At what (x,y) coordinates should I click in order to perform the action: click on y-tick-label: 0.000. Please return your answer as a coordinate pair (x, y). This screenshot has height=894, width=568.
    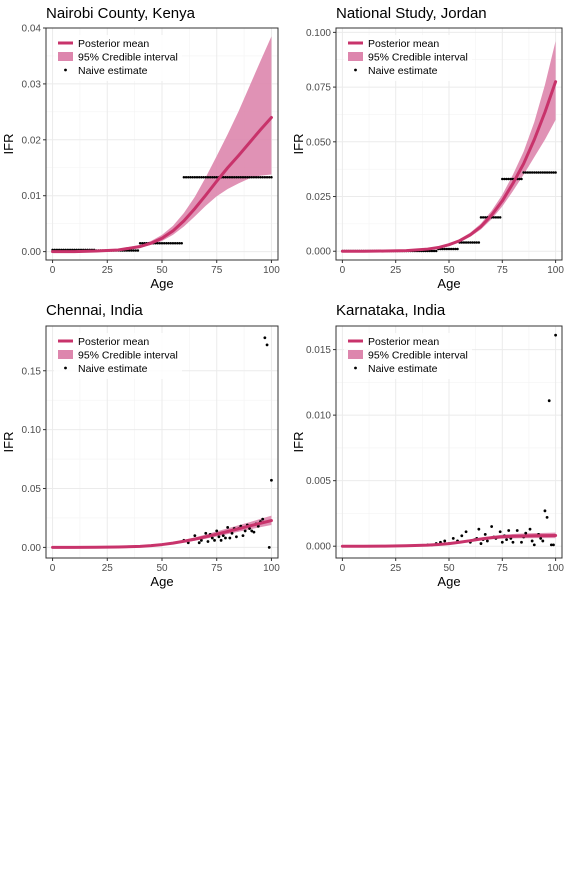
    Looking at the image, I should click on (318, 252).